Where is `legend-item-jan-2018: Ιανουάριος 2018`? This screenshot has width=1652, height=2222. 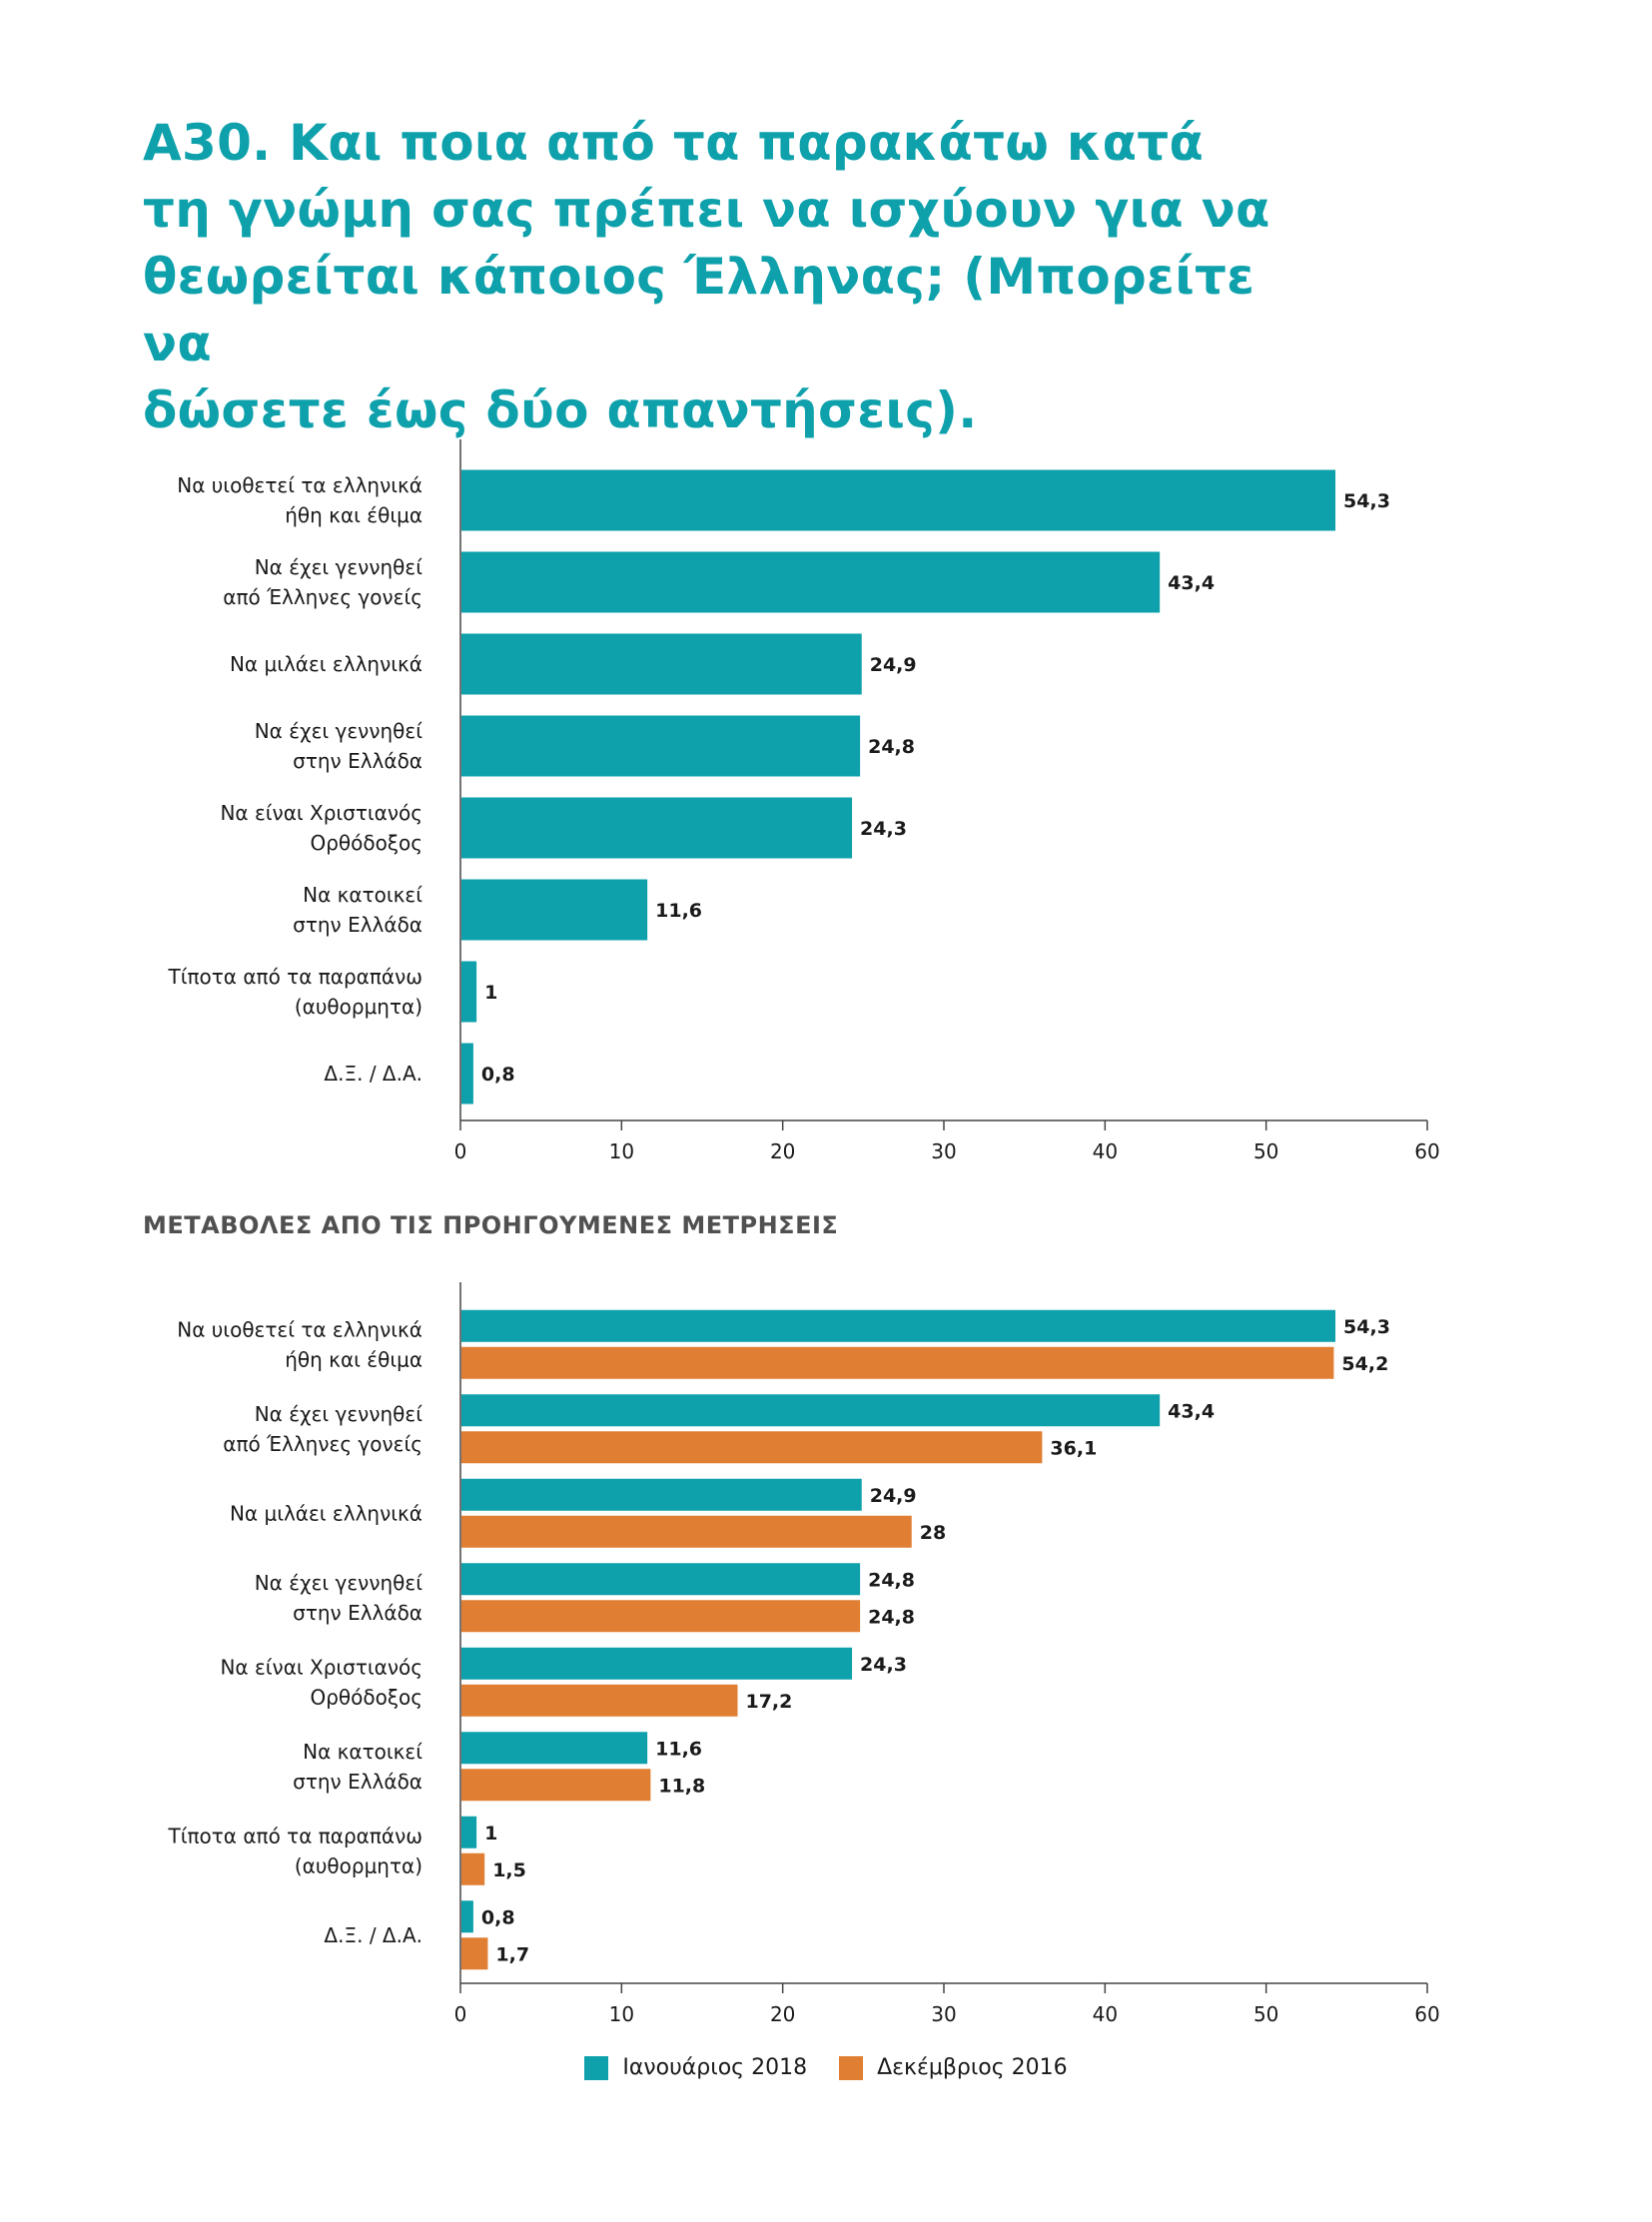 legend-item-jan-2018: Ιανουάριος 2018 is located at coordinates (695, 2067).